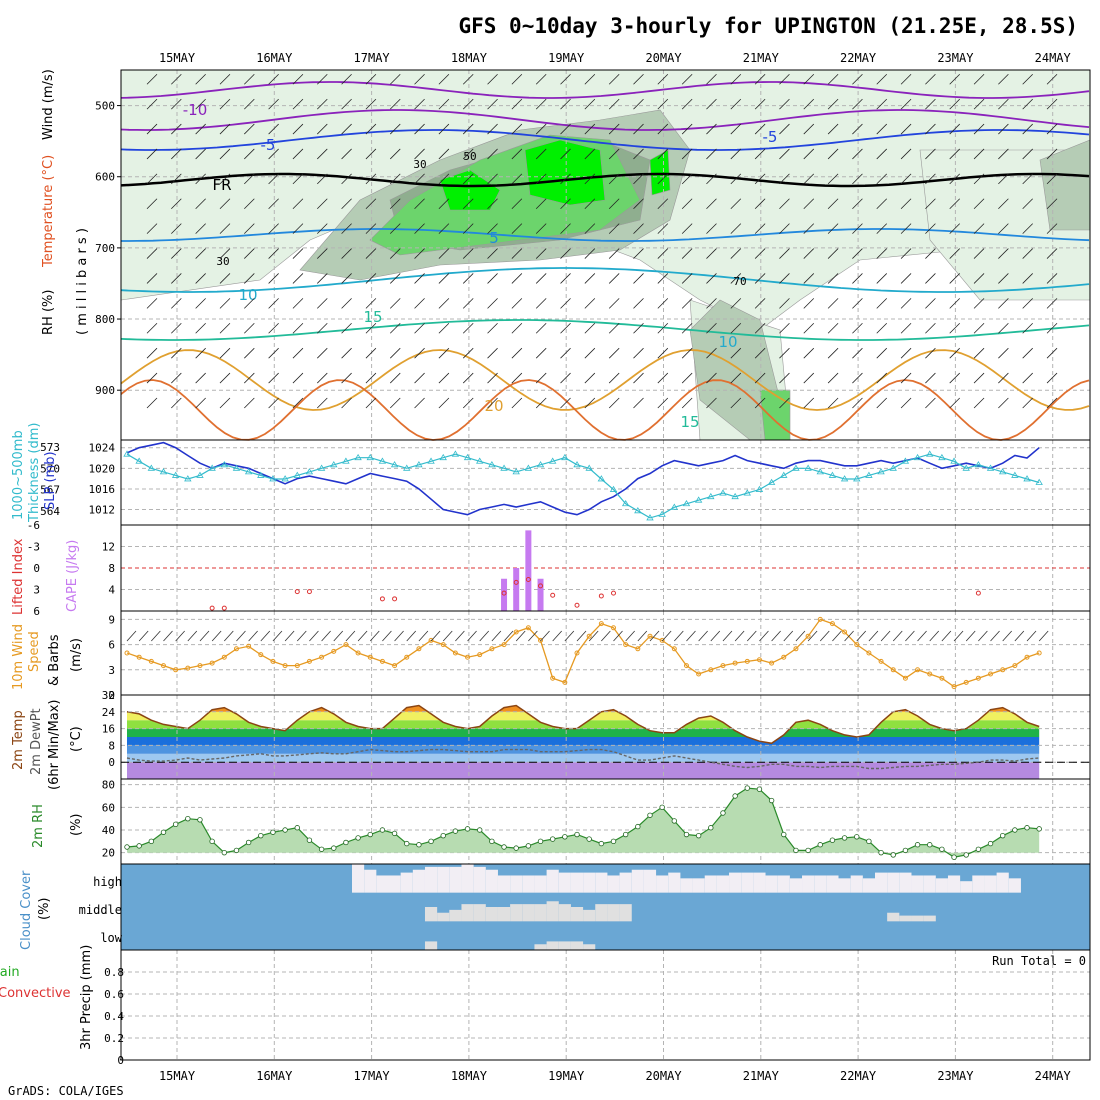  Describe the element at coordinates (268, 145) in the screenshot. I see `temperature-contour-label: -5` at that location.